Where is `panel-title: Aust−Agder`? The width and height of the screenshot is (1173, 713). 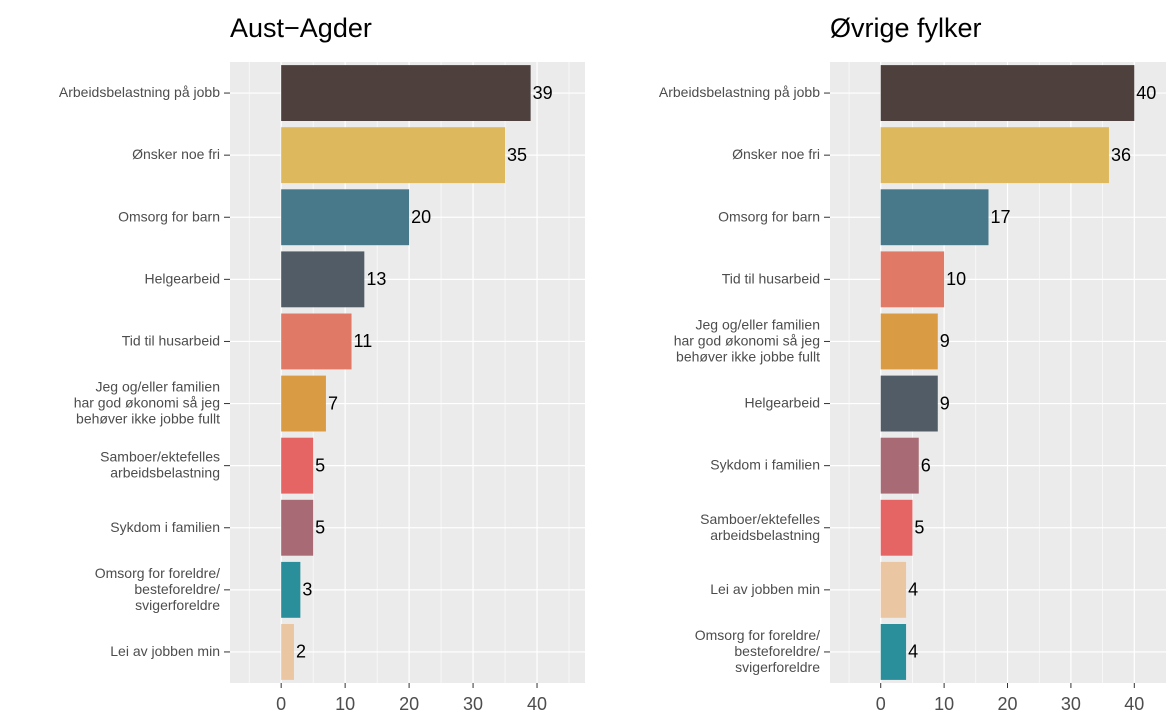
panel-title: Aust−Agder is located at coordinates (301, 28).